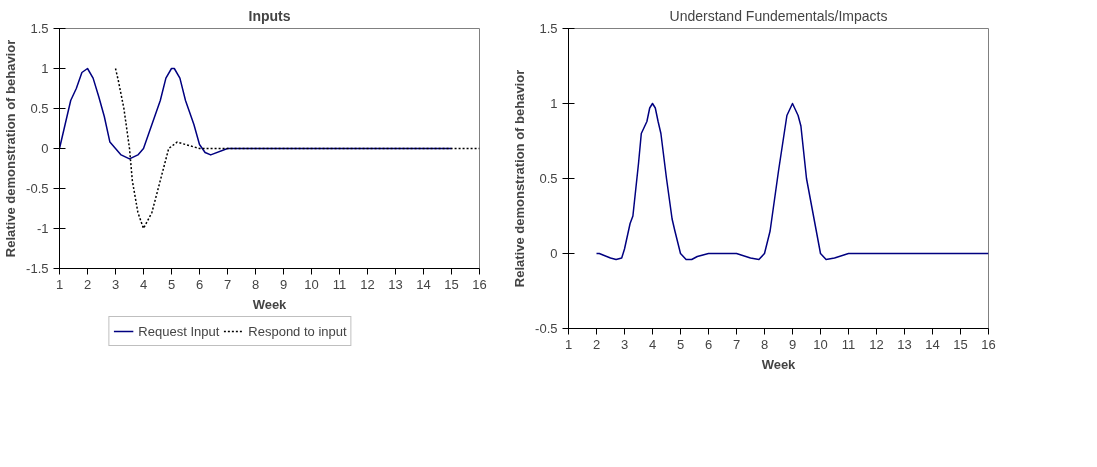 The width and height of the screenshot is (1097, 467). Describe the element at coordinates (297, 331) in the screenshot. I see `legend-label: Respond to input` at that location.